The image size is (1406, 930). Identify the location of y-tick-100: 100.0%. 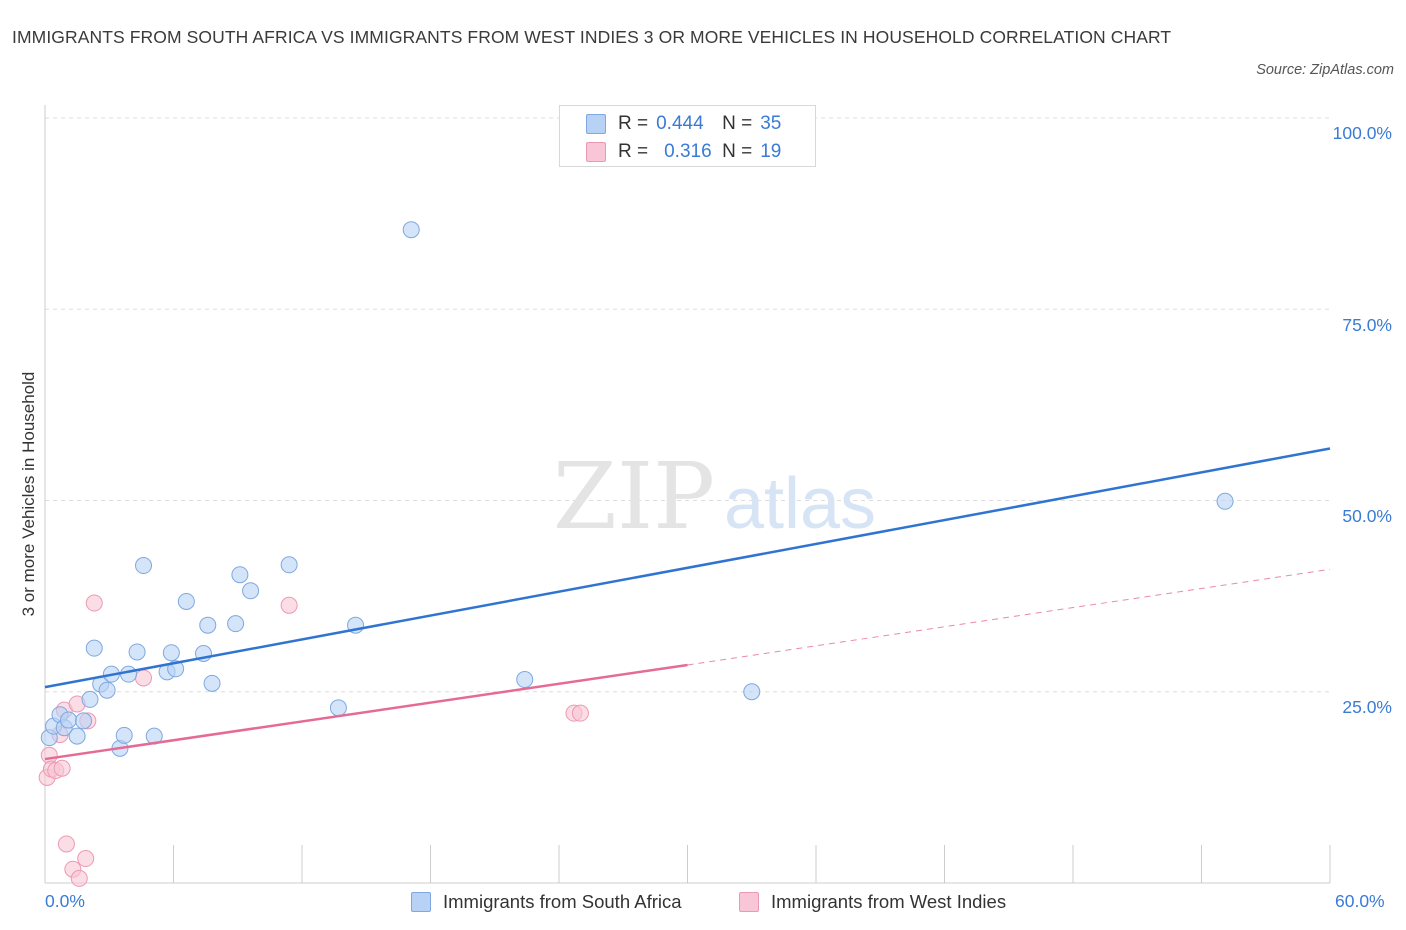
(1362, 133).